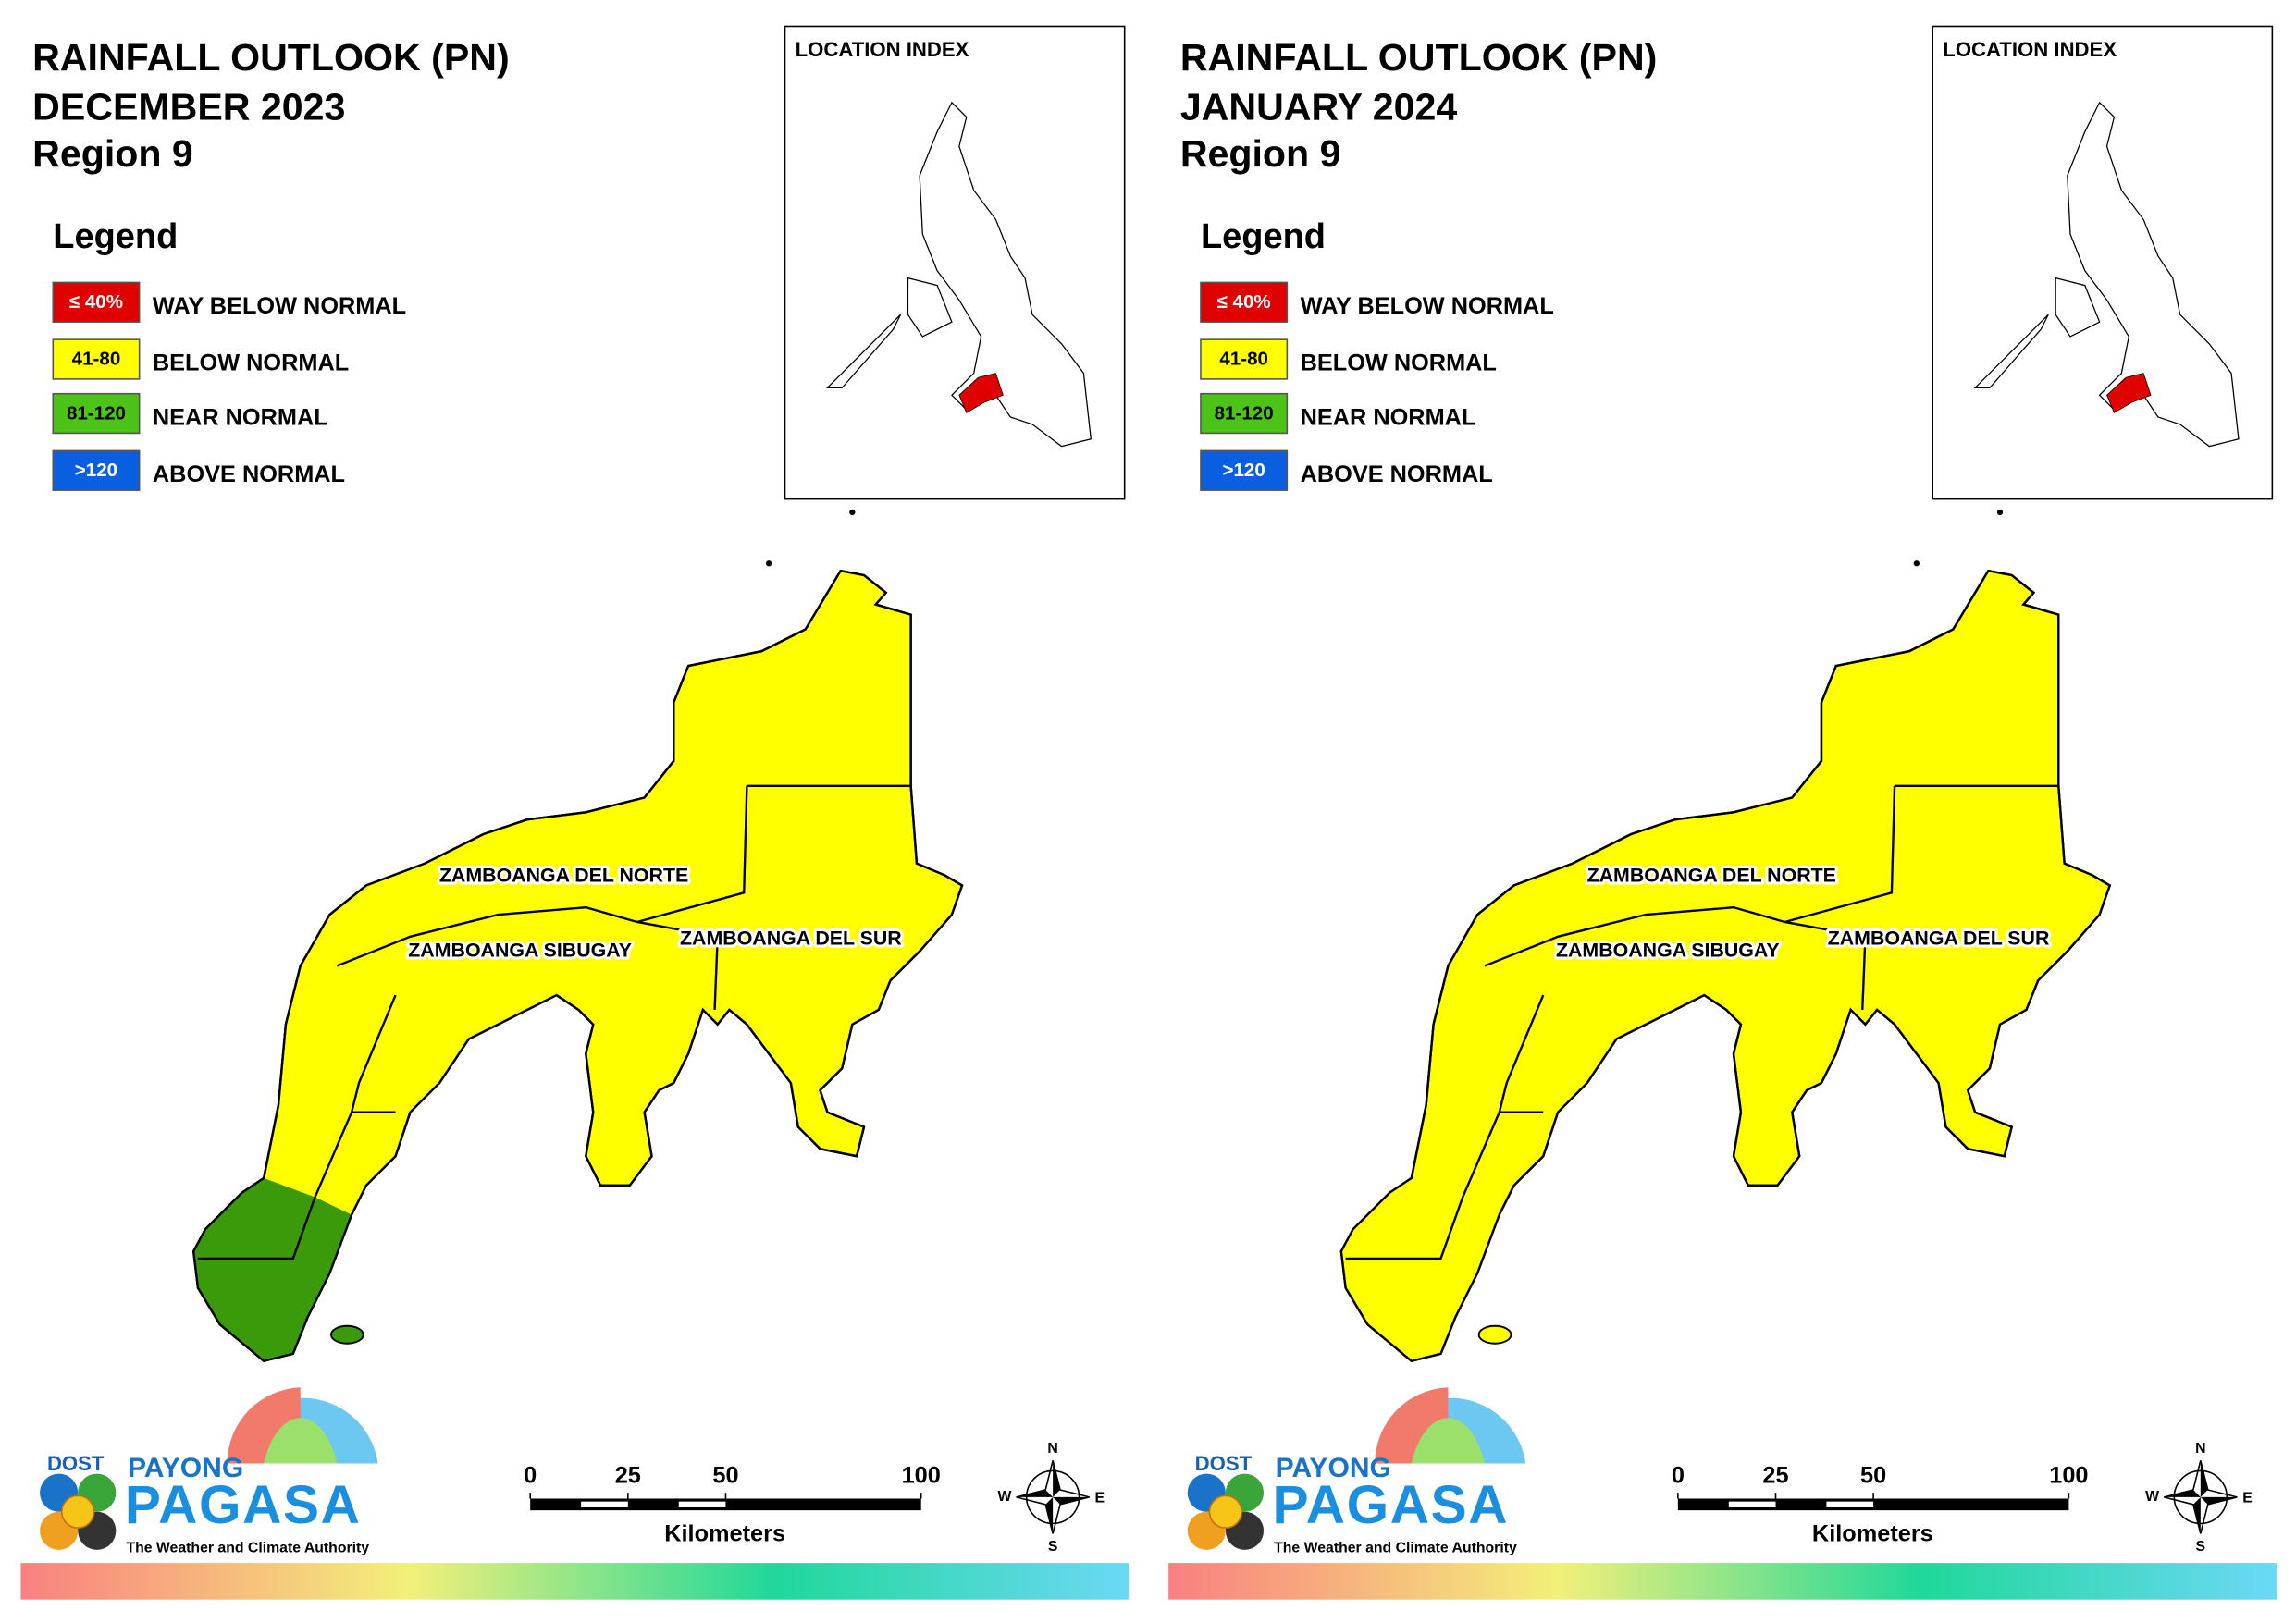 This screenshot has width=2296, height=1623. What do you see at coordinates (188, 107) in the screenshot?
I see `title-line: DECEMBER 2023` at bounding box center [188, 107].